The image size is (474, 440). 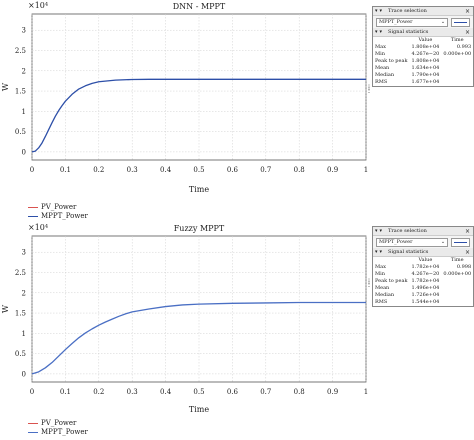 I want to click on legend-1: PV_Power MPPT_Power, so click(x=58, y=211).